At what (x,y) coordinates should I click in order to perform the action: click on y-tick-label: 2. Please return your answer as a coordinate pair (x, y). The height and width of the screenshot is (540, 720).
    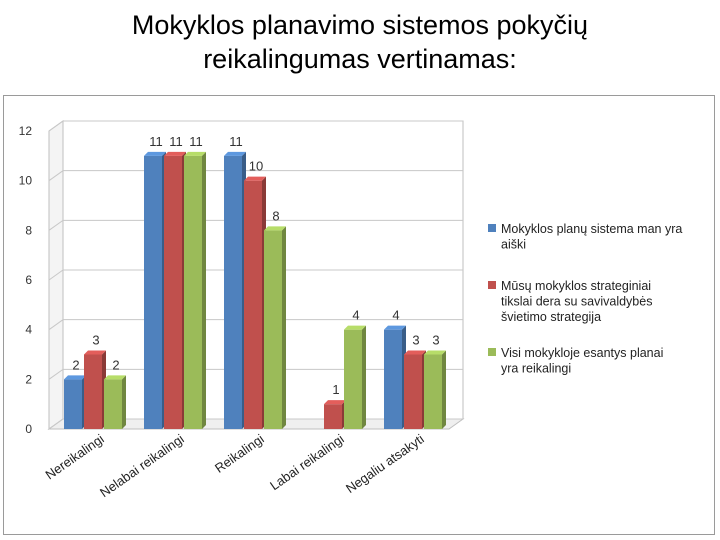
    Looking at the image, I should click on (28, 379).